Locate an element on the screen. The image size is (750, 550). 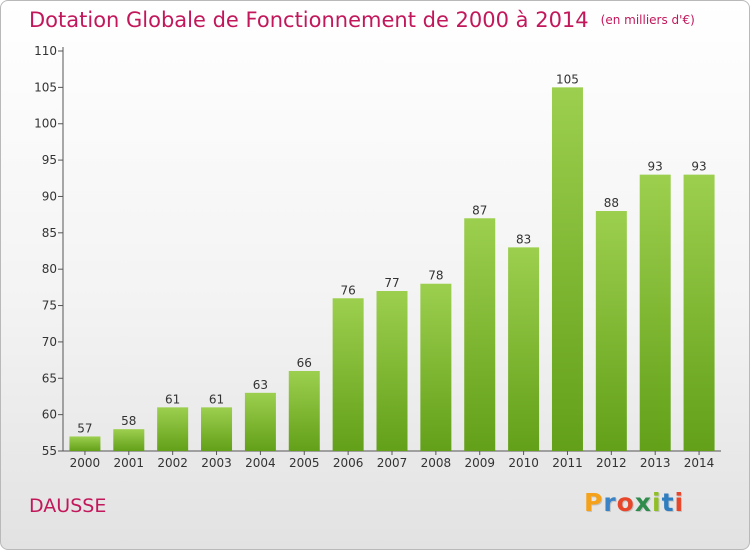
bar-2001 is located at coordinates (129, 440).